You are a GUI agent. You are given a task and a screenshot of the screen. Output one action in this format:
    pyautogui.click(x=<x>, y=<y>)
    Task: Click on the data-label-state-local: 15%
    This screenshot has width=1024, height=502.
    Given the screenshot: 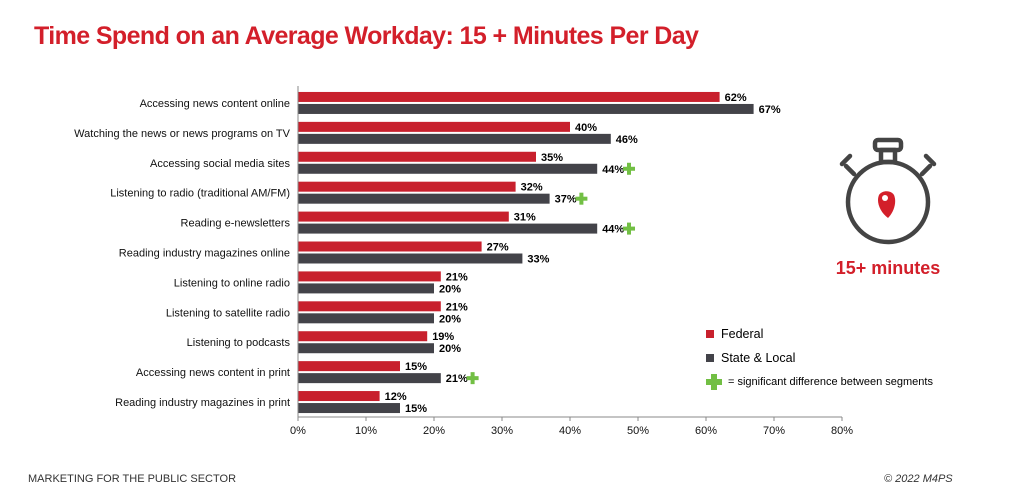 What is the action you would take?
    pyautogui.click(x=416, y=409)
    